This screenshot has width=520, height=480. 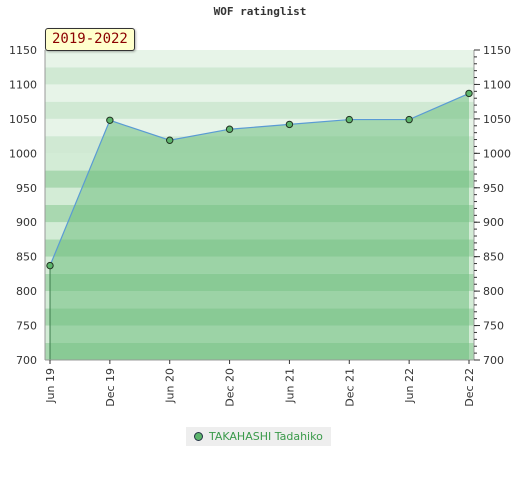 I want to click on y-tick-label-right: 700, so click(x=493, y=360).